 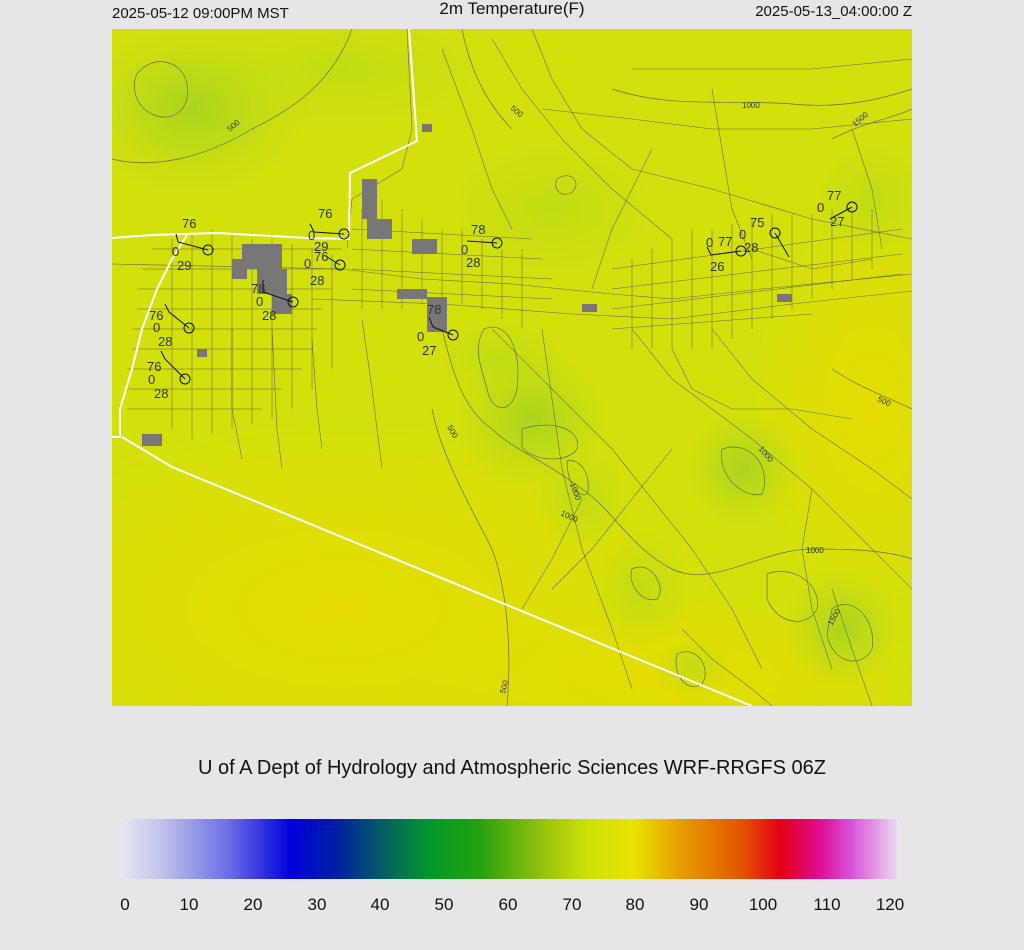 I want to click on station-temp: 75, so click(x=757, y=222).